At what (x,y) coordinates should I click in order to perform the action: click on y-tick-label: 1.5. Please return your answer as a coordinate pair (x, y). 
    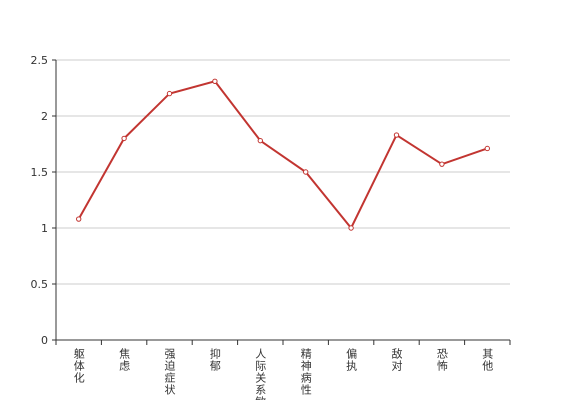
    Looking at the image, I should click on (40, 172).